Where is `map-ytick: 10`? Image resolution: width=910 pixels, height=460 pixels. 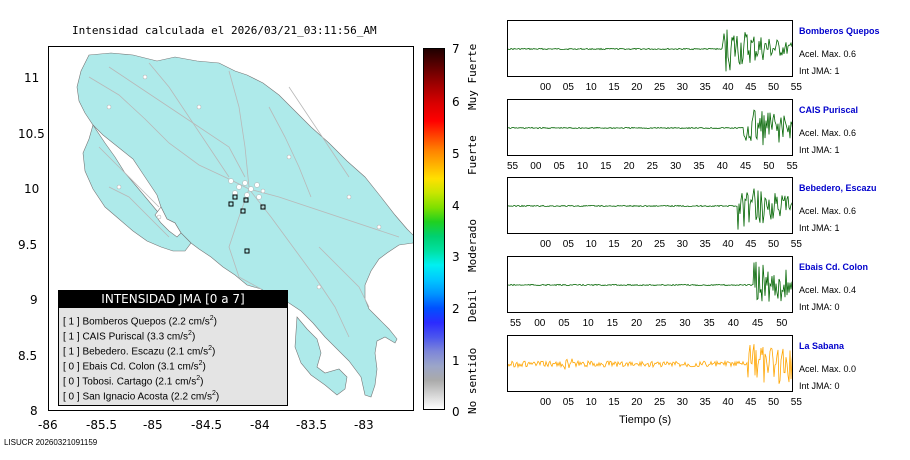 map-ytick: 10 is located at coordinates (32, 189).